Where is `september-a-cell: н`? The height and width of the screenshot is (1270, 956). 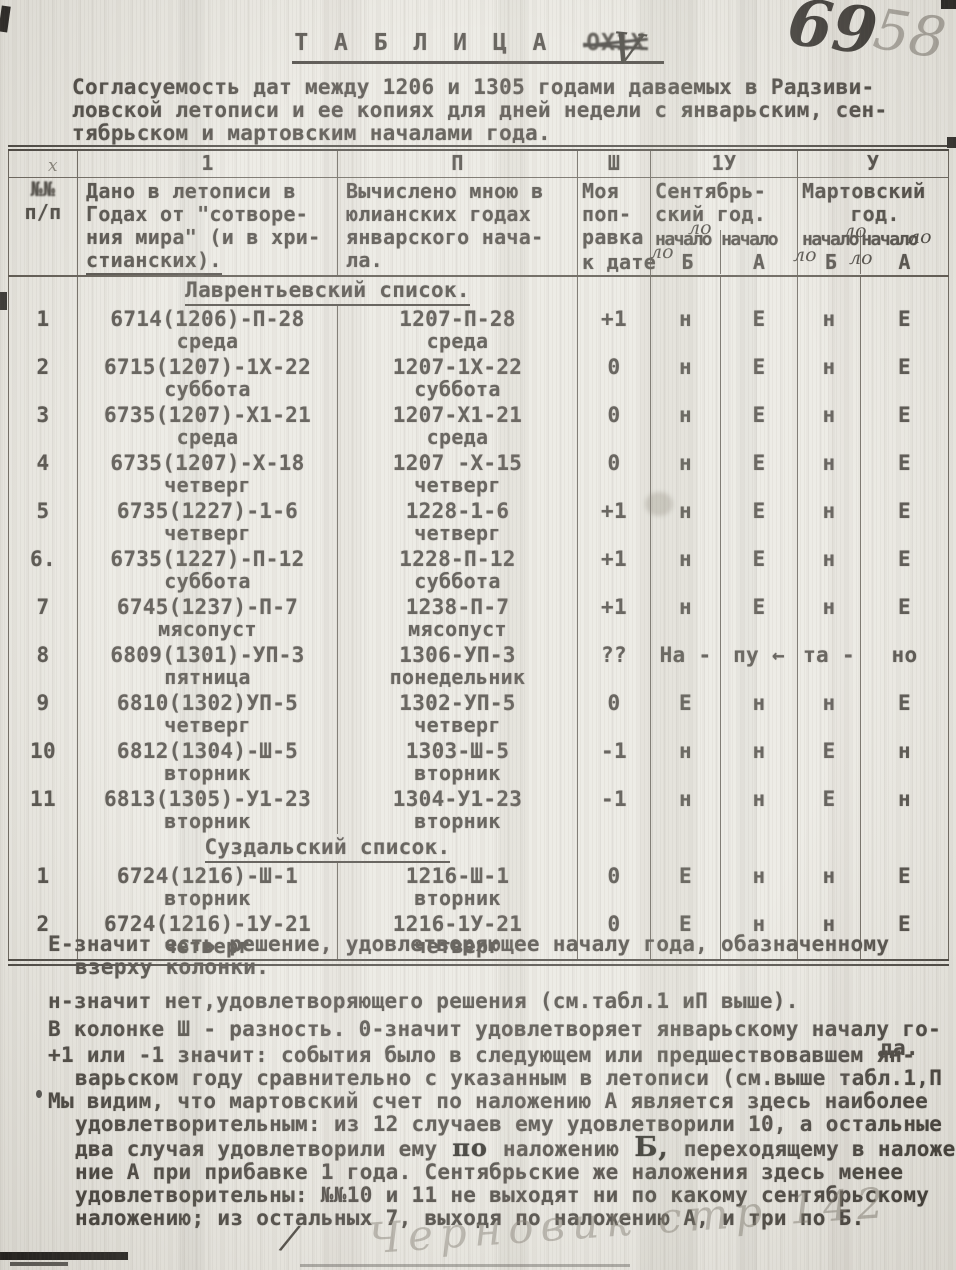 september-a-cell: н is located at coordinates (759, 887).